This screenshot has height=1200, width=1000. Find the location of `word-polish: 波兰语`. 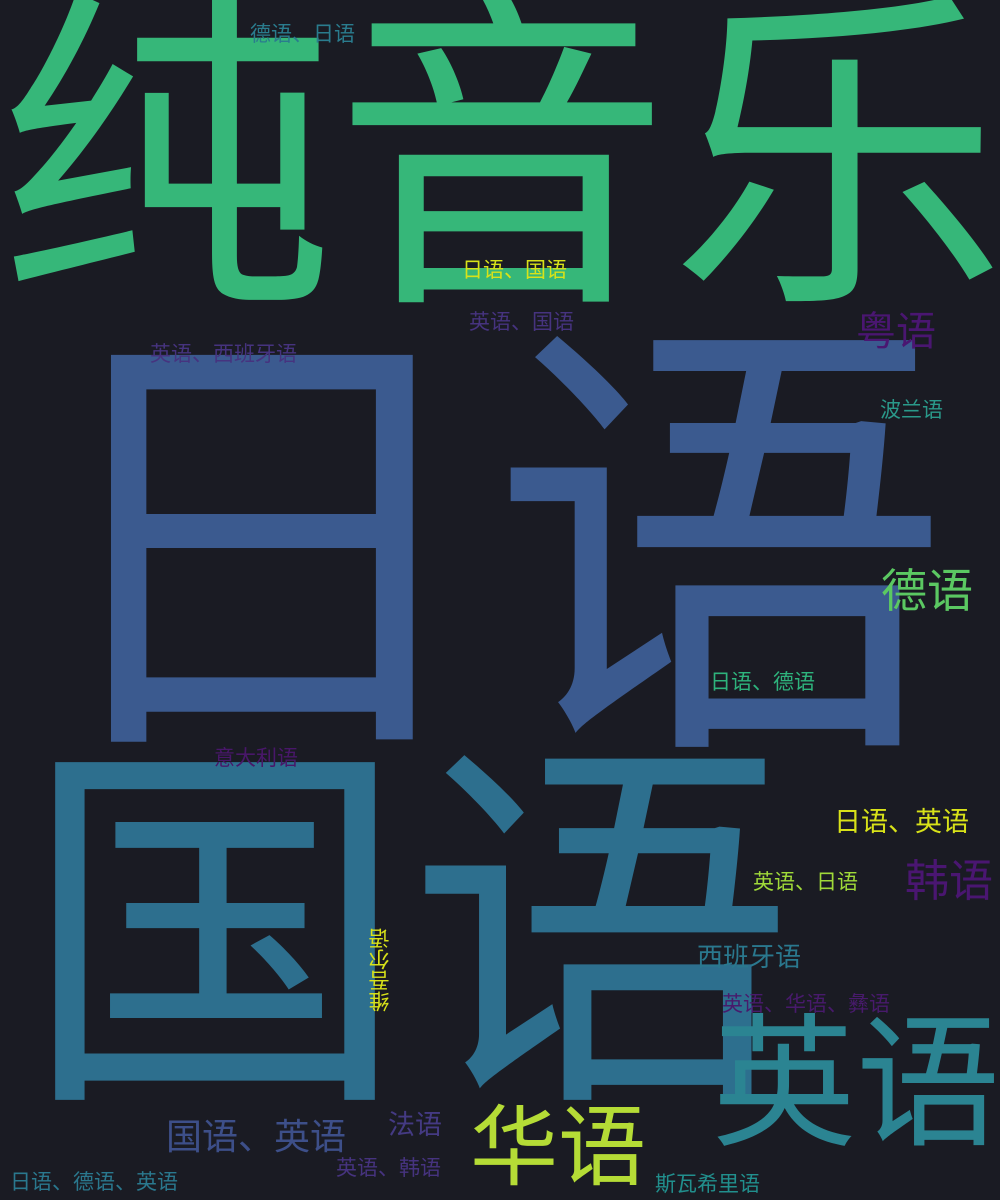

word-polish: 波兰语 is located at coordinates (911, 410).